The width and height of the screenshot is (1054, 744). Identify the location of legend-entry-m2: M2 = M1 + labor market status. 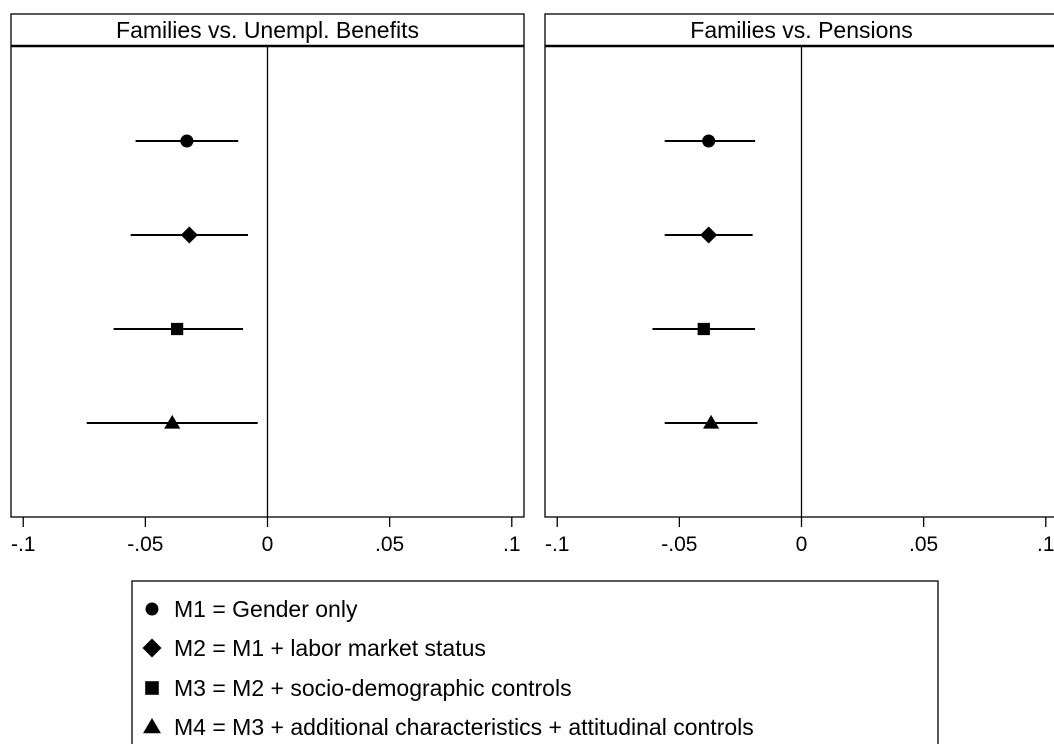
(330, 648).